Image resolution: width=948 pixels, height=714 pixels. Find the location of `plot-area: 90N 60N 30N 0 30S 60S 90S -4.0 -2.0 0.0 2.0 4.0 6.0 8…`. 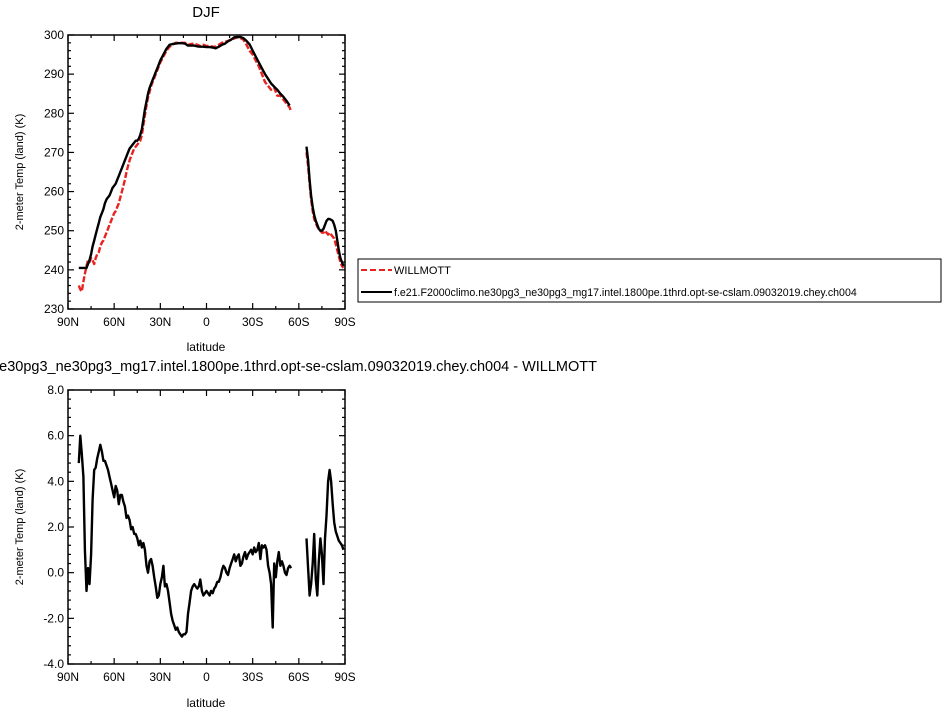

plot-area: 90N 60N 30N 0 30S 60S 90S -4.0 -2.0 0.0 2.0 4.0 6.0 8… is located at coordinates (199, 533).